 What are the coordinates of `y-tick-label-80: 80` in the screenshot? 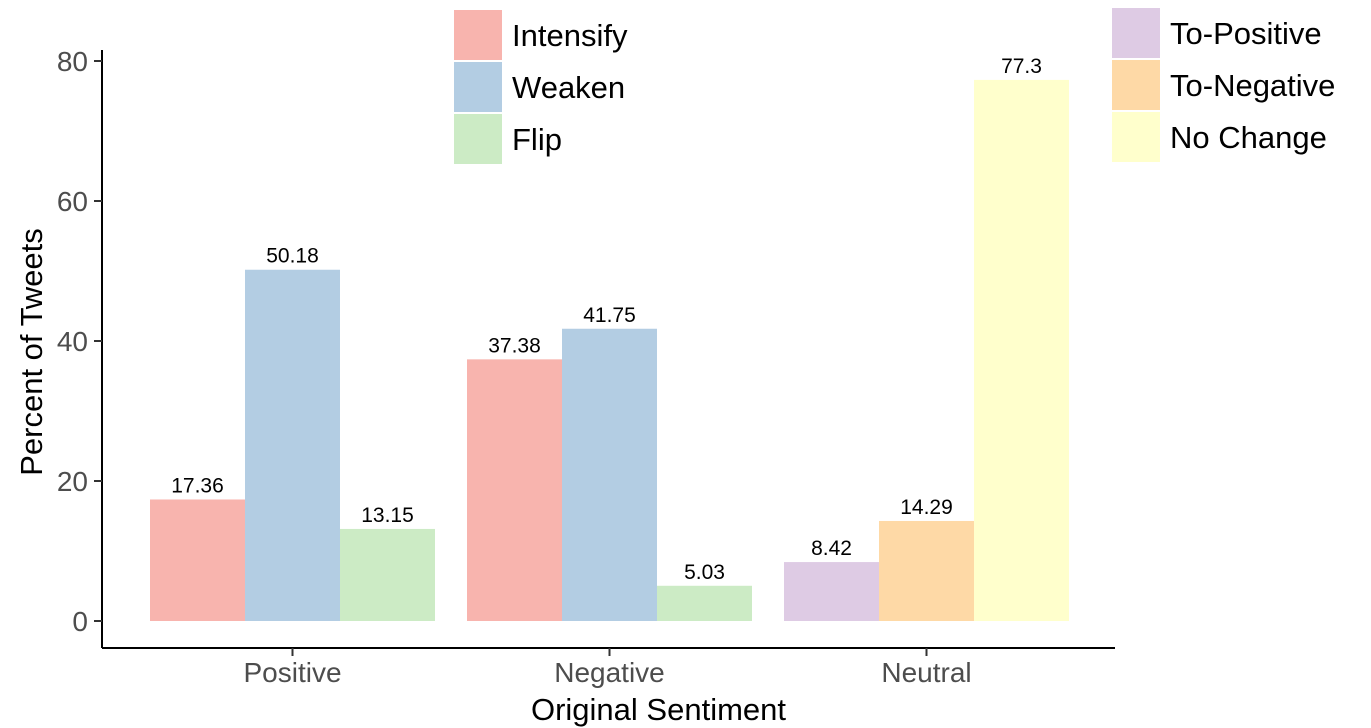 It's located at (72, 61).